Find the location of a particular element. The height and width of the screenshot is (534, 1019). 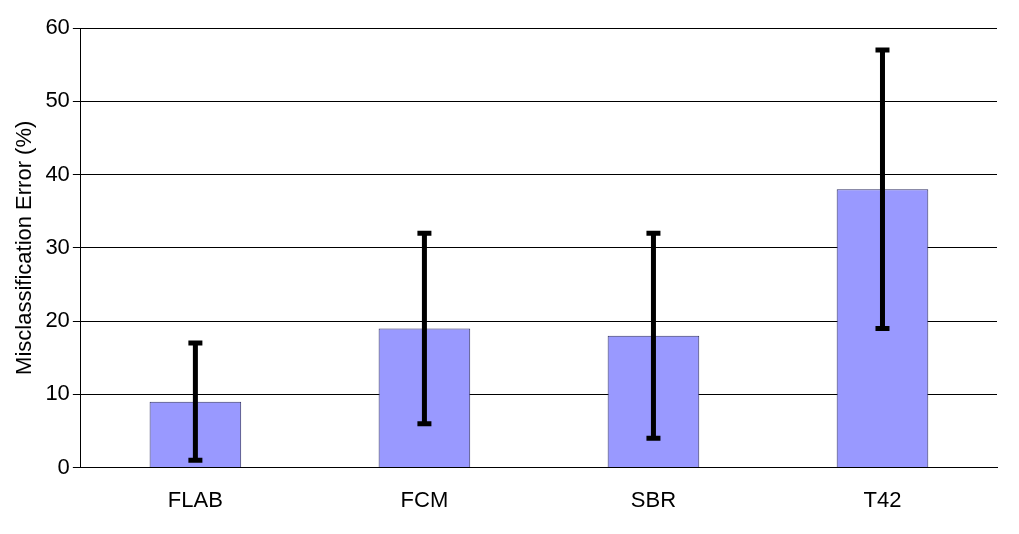

y-axis-title: Misclassification Error (%) is located at coordinates (24, 247).